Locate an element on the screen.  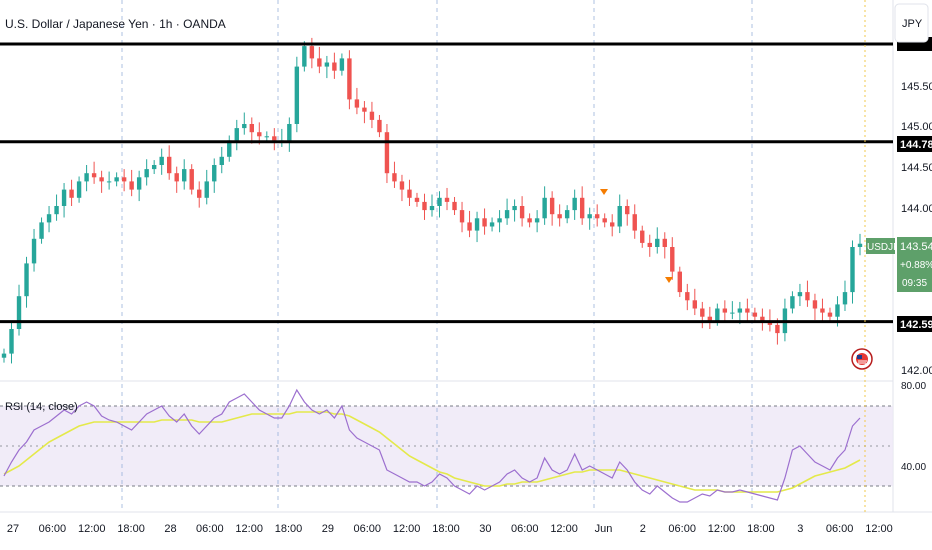
rsi-legend-label: RSI (14, close) is located at coordinates (41, 407).